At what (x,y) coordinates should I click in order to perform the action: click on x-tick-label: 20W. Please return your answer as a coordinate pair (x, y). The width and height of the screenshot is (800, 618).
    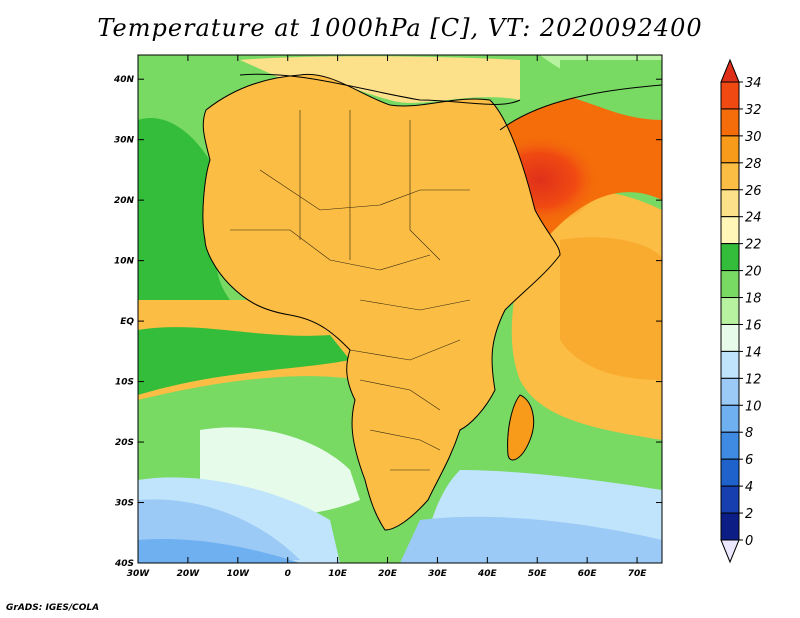
    Looking at the image, I should click on (189, 574).